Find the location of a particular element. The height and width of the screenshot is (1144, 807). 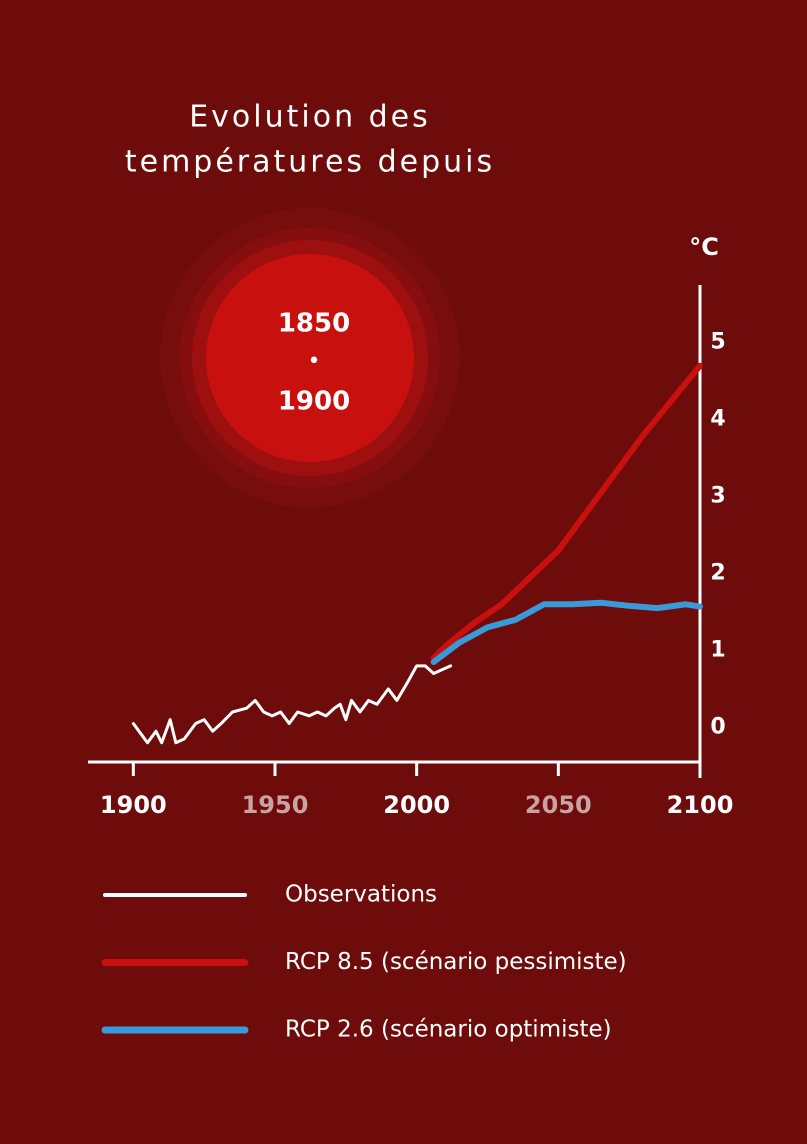

badge-text: • is located at coordinates (314, 361).